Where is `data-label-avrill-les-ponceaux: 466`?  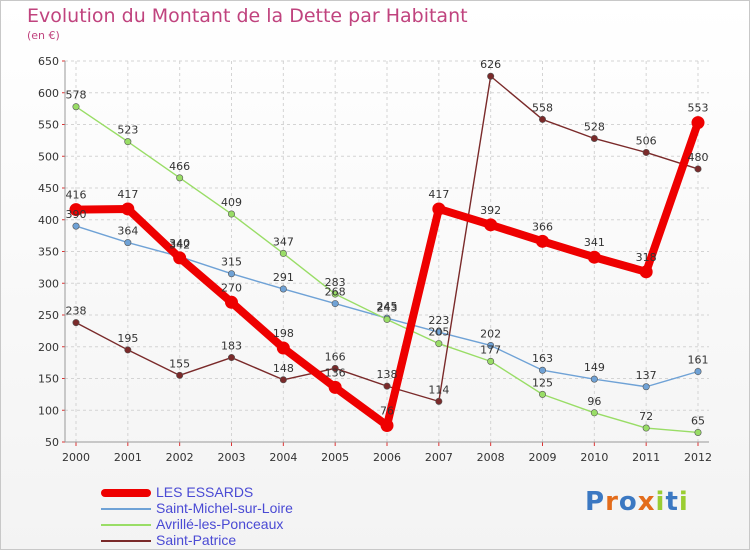 data-label-avrill-les-ponceaux: 466 is located at coordinates (179, 166).